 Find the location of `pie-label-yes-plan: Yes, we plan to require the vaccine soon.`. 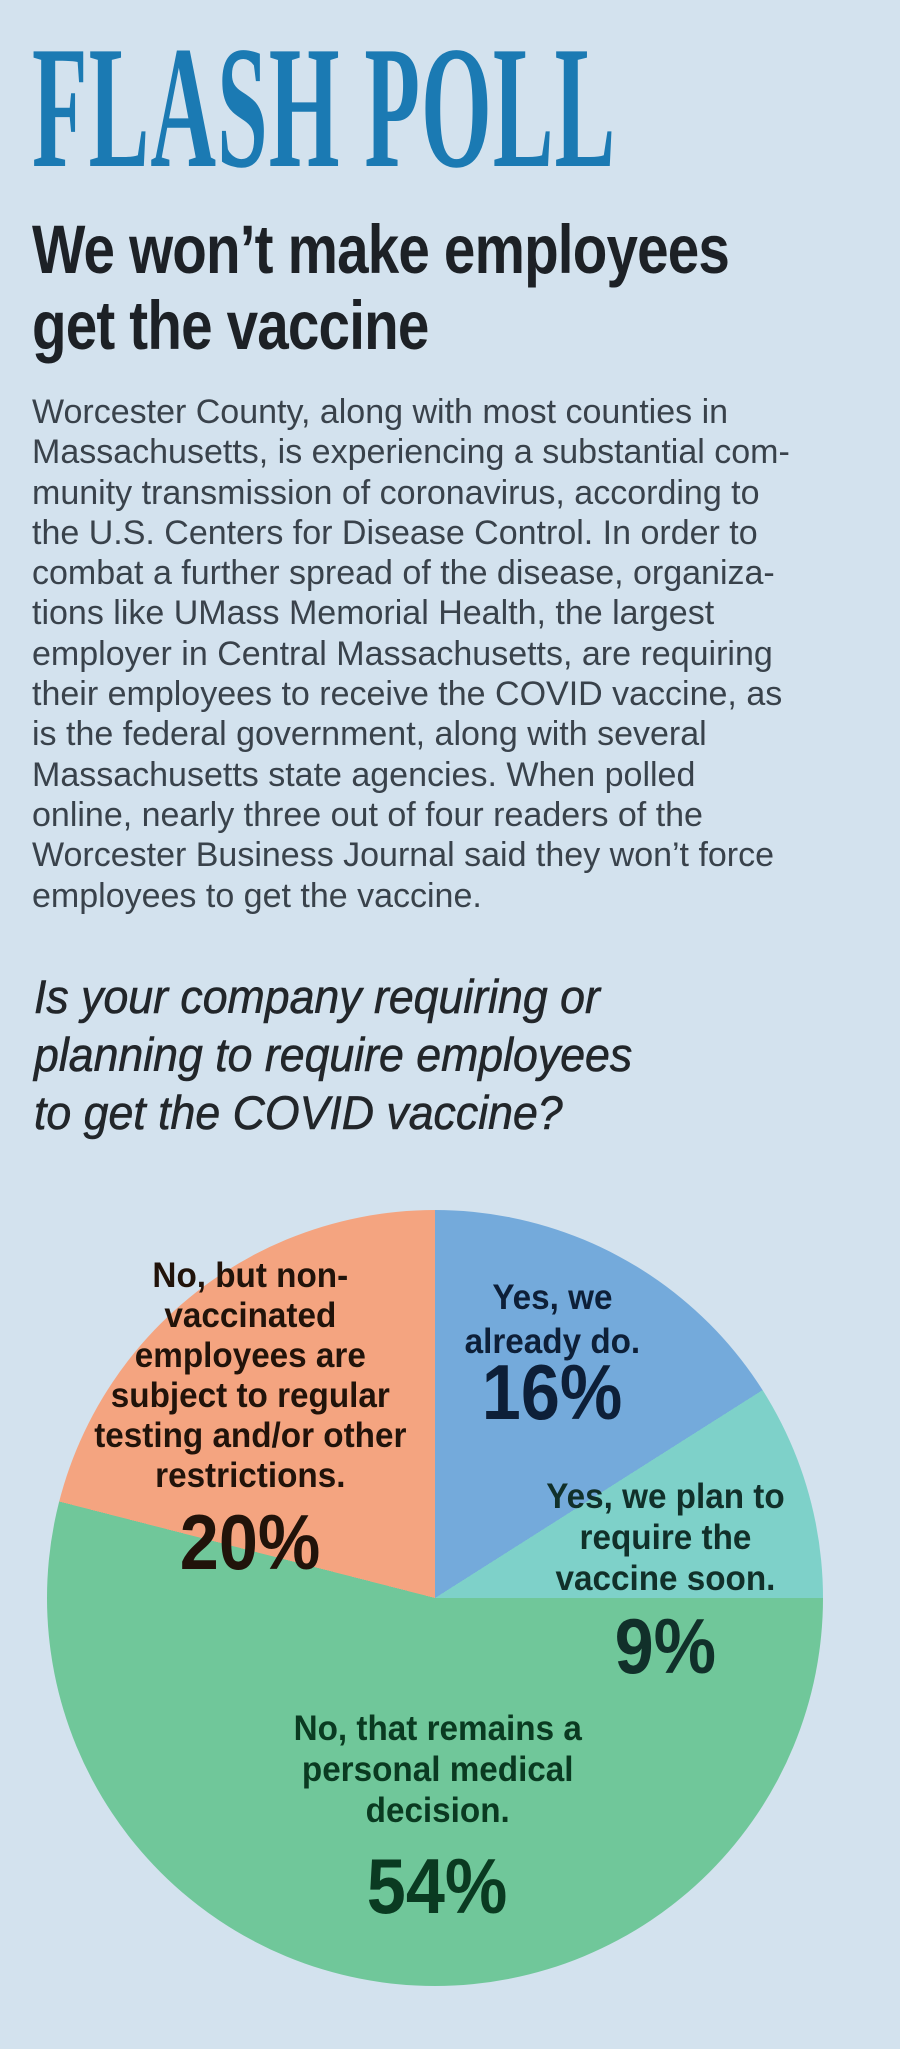

pie-label-yes-plan: Yes, we plan to require the vaccine soon. is located at coordinates (665, 1537).